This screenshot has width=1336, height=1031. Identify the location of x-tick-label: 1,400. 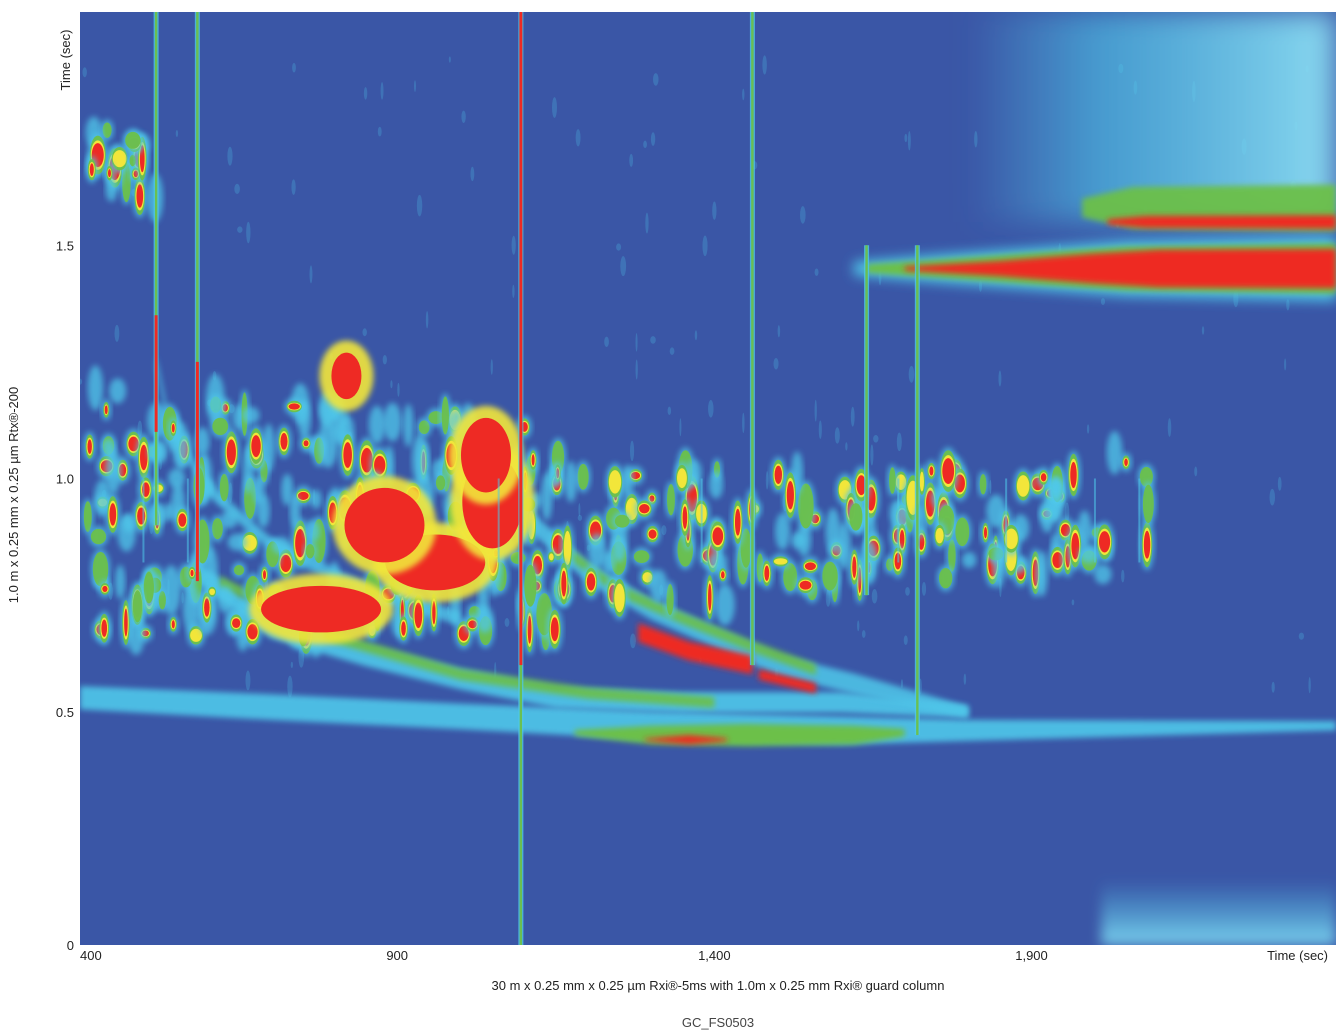
(714, 955).